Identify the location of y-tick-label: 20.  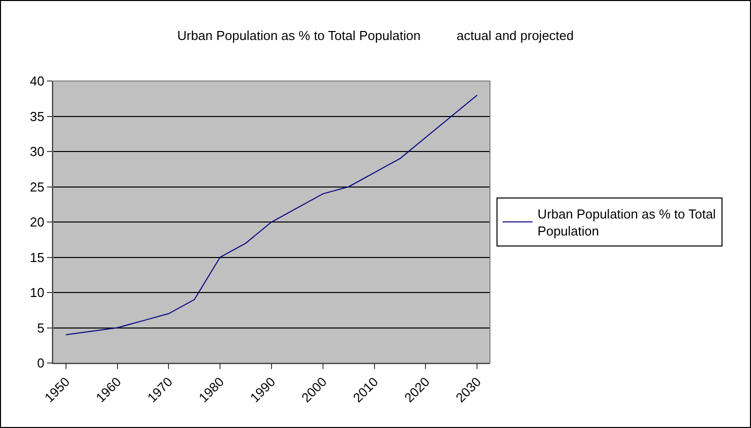
(37, 222).